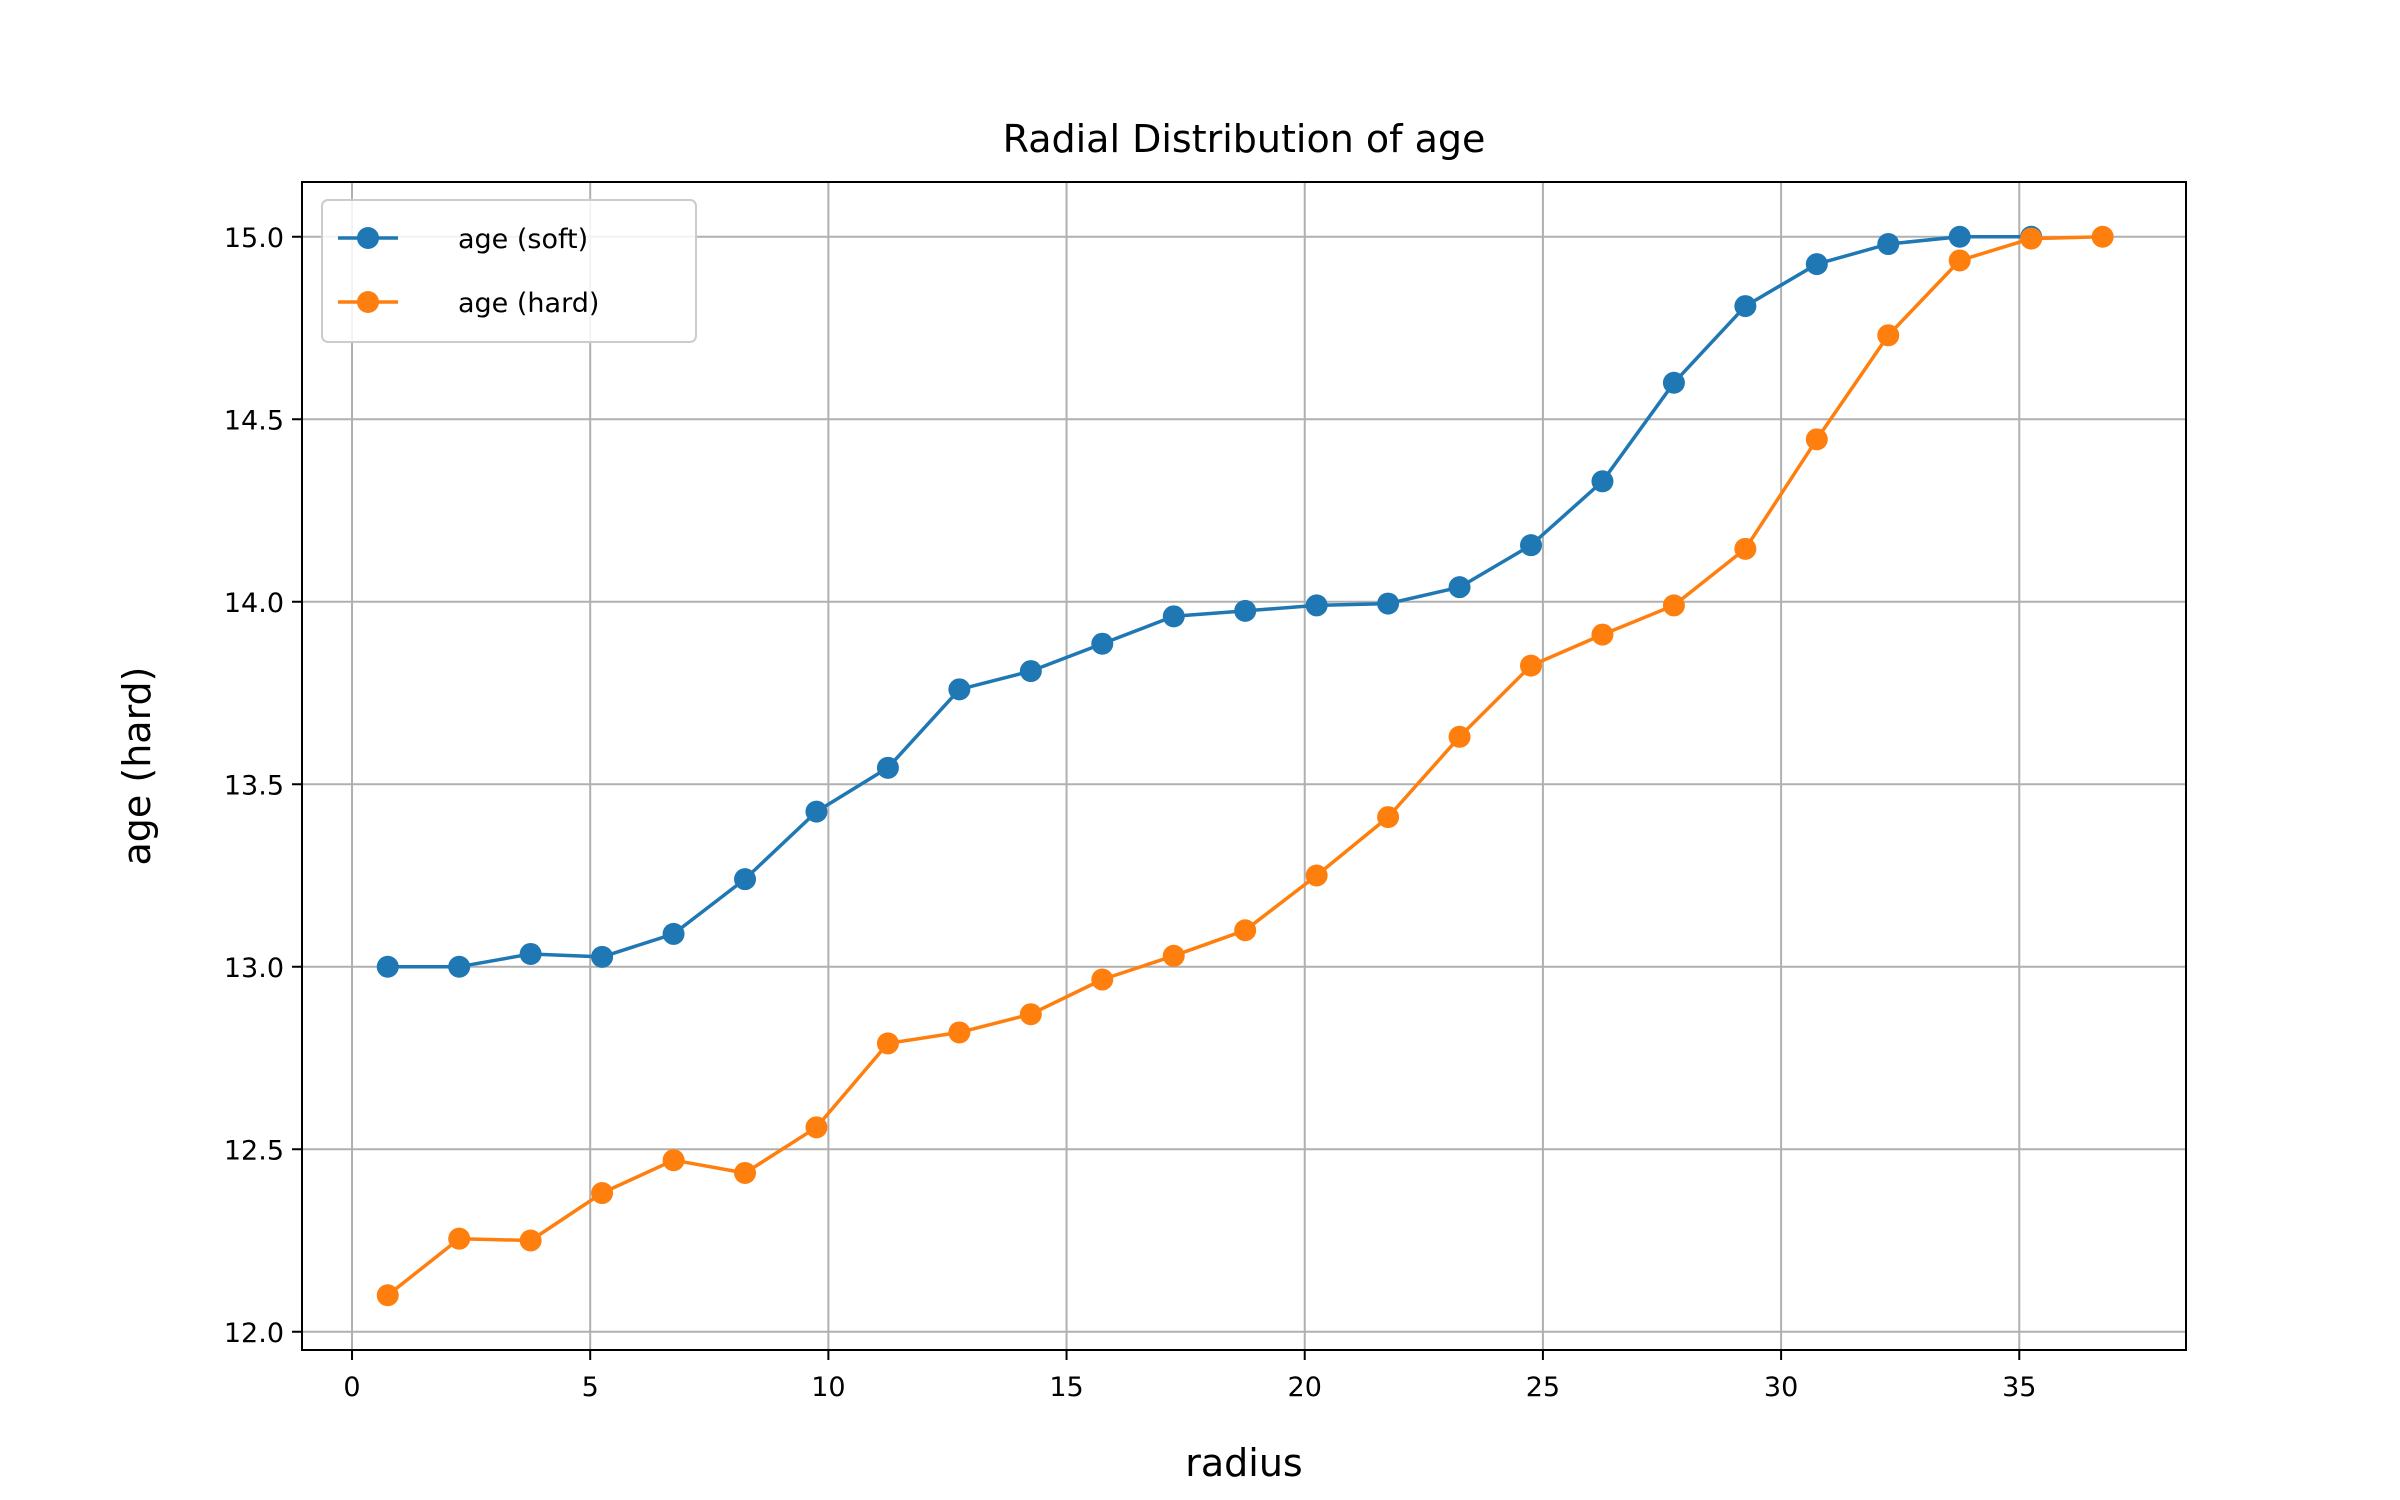 This screenshot has height=1500, width=2400. What do you see at coordinates (590, 1387) in the screenshot?
I see `x-tick-label: 5` at bounding box center [590, 1387].